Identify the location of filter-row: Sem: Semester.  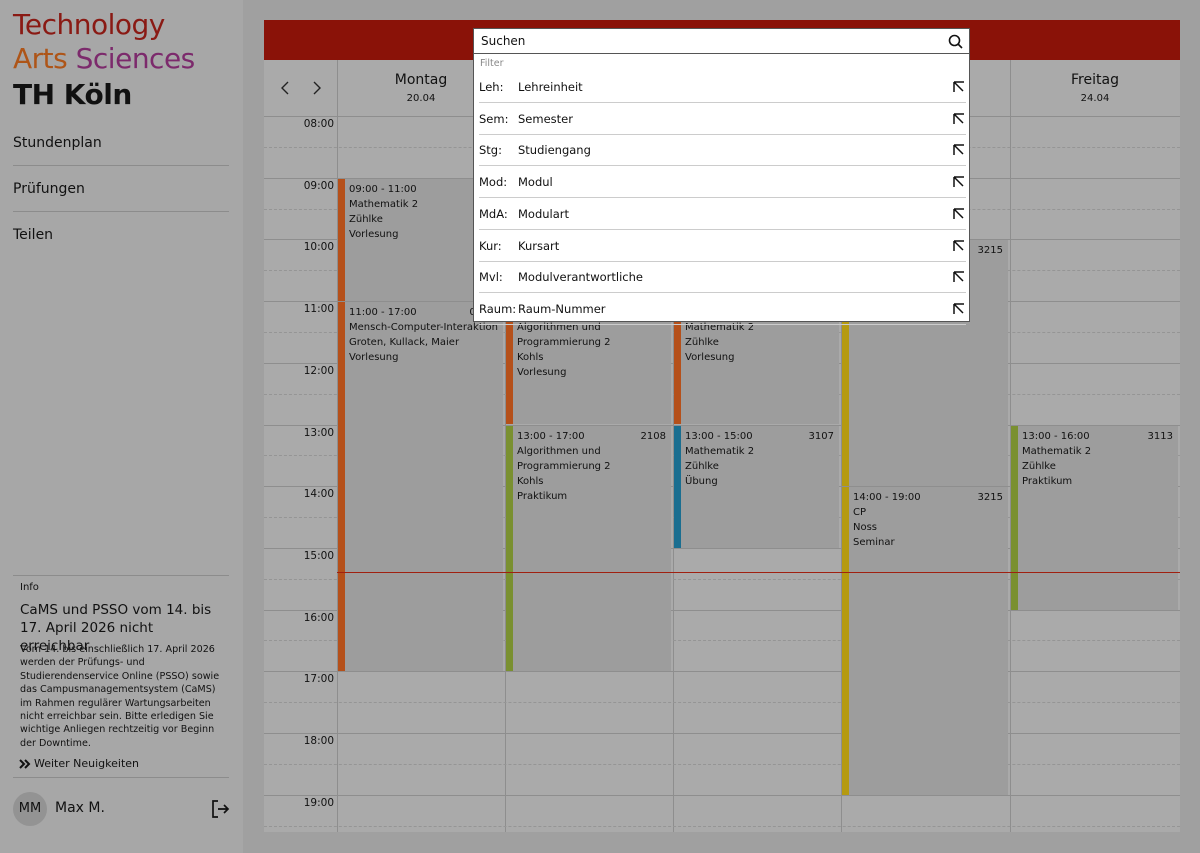
(722, 119).